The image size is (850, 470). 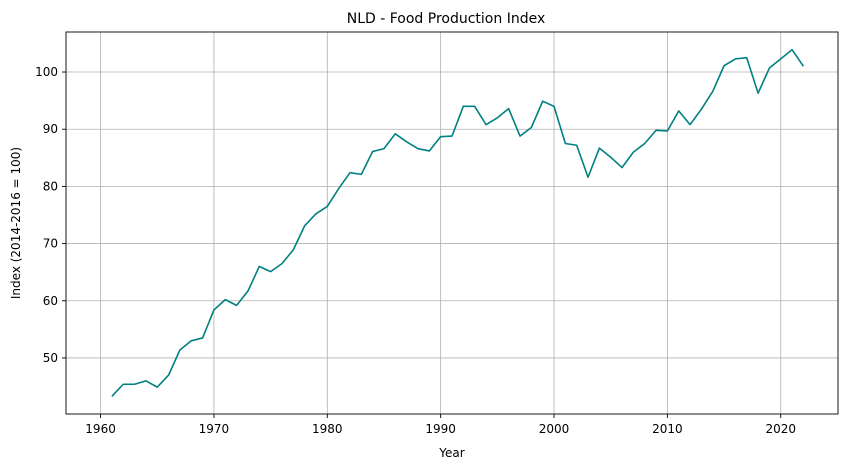 I want to click on x-tick-label: 1960, so click(x=100, y=429).